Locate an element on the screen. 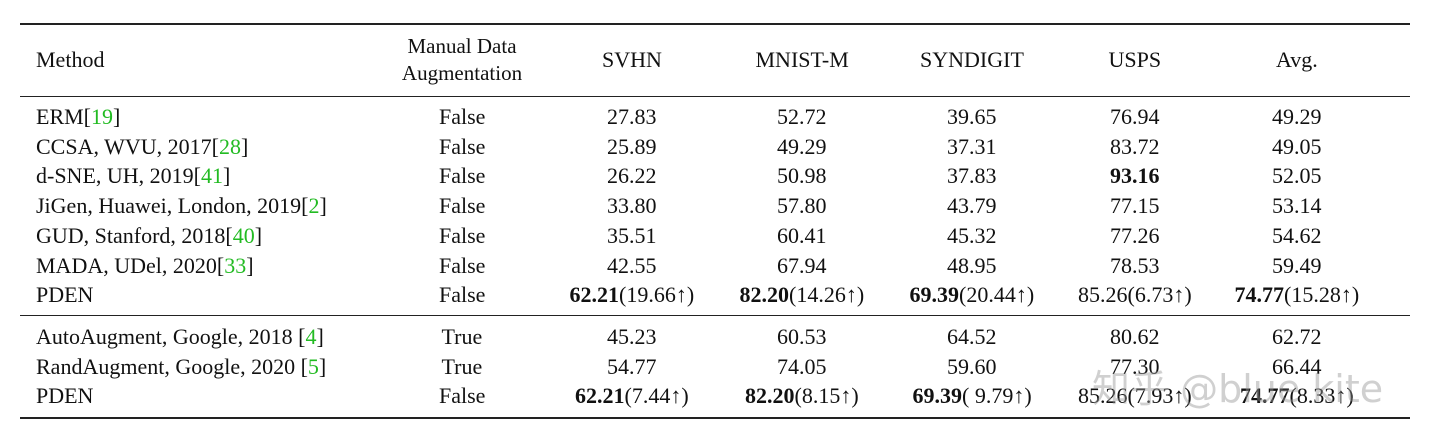 The image size is (1440, 439). text-run: (20.44↑) is located at coordinates (997, 295).